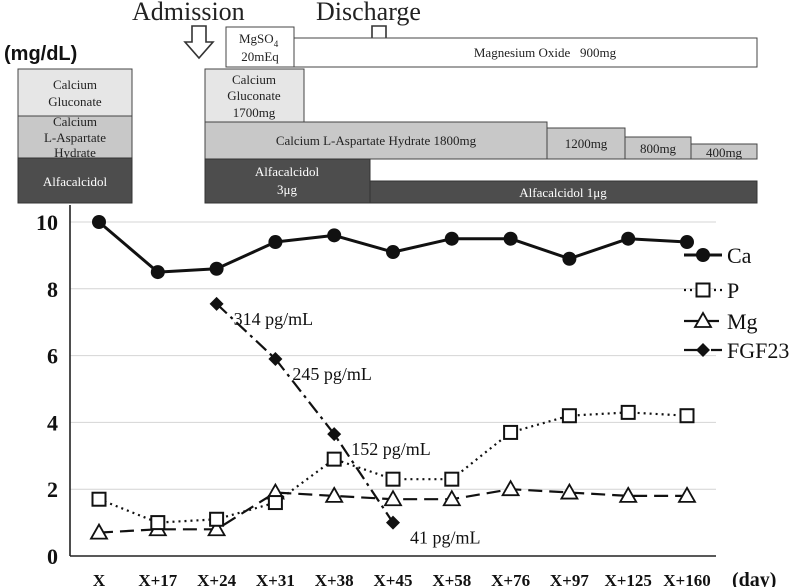 The height and width of the screenshot is (587, 800). What do you see at coordinates (275, 579) in the screenshot?
I see `x-tick-label-3: X+31` at bounding box center [275, 579].